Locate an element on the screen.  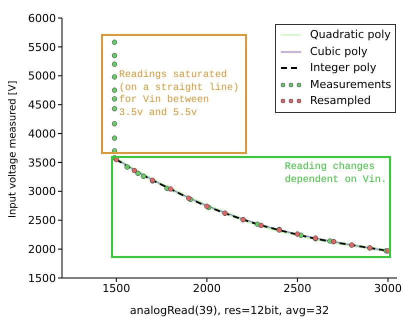
x-tick-label: 2500 is located at coordinates (297, 288).